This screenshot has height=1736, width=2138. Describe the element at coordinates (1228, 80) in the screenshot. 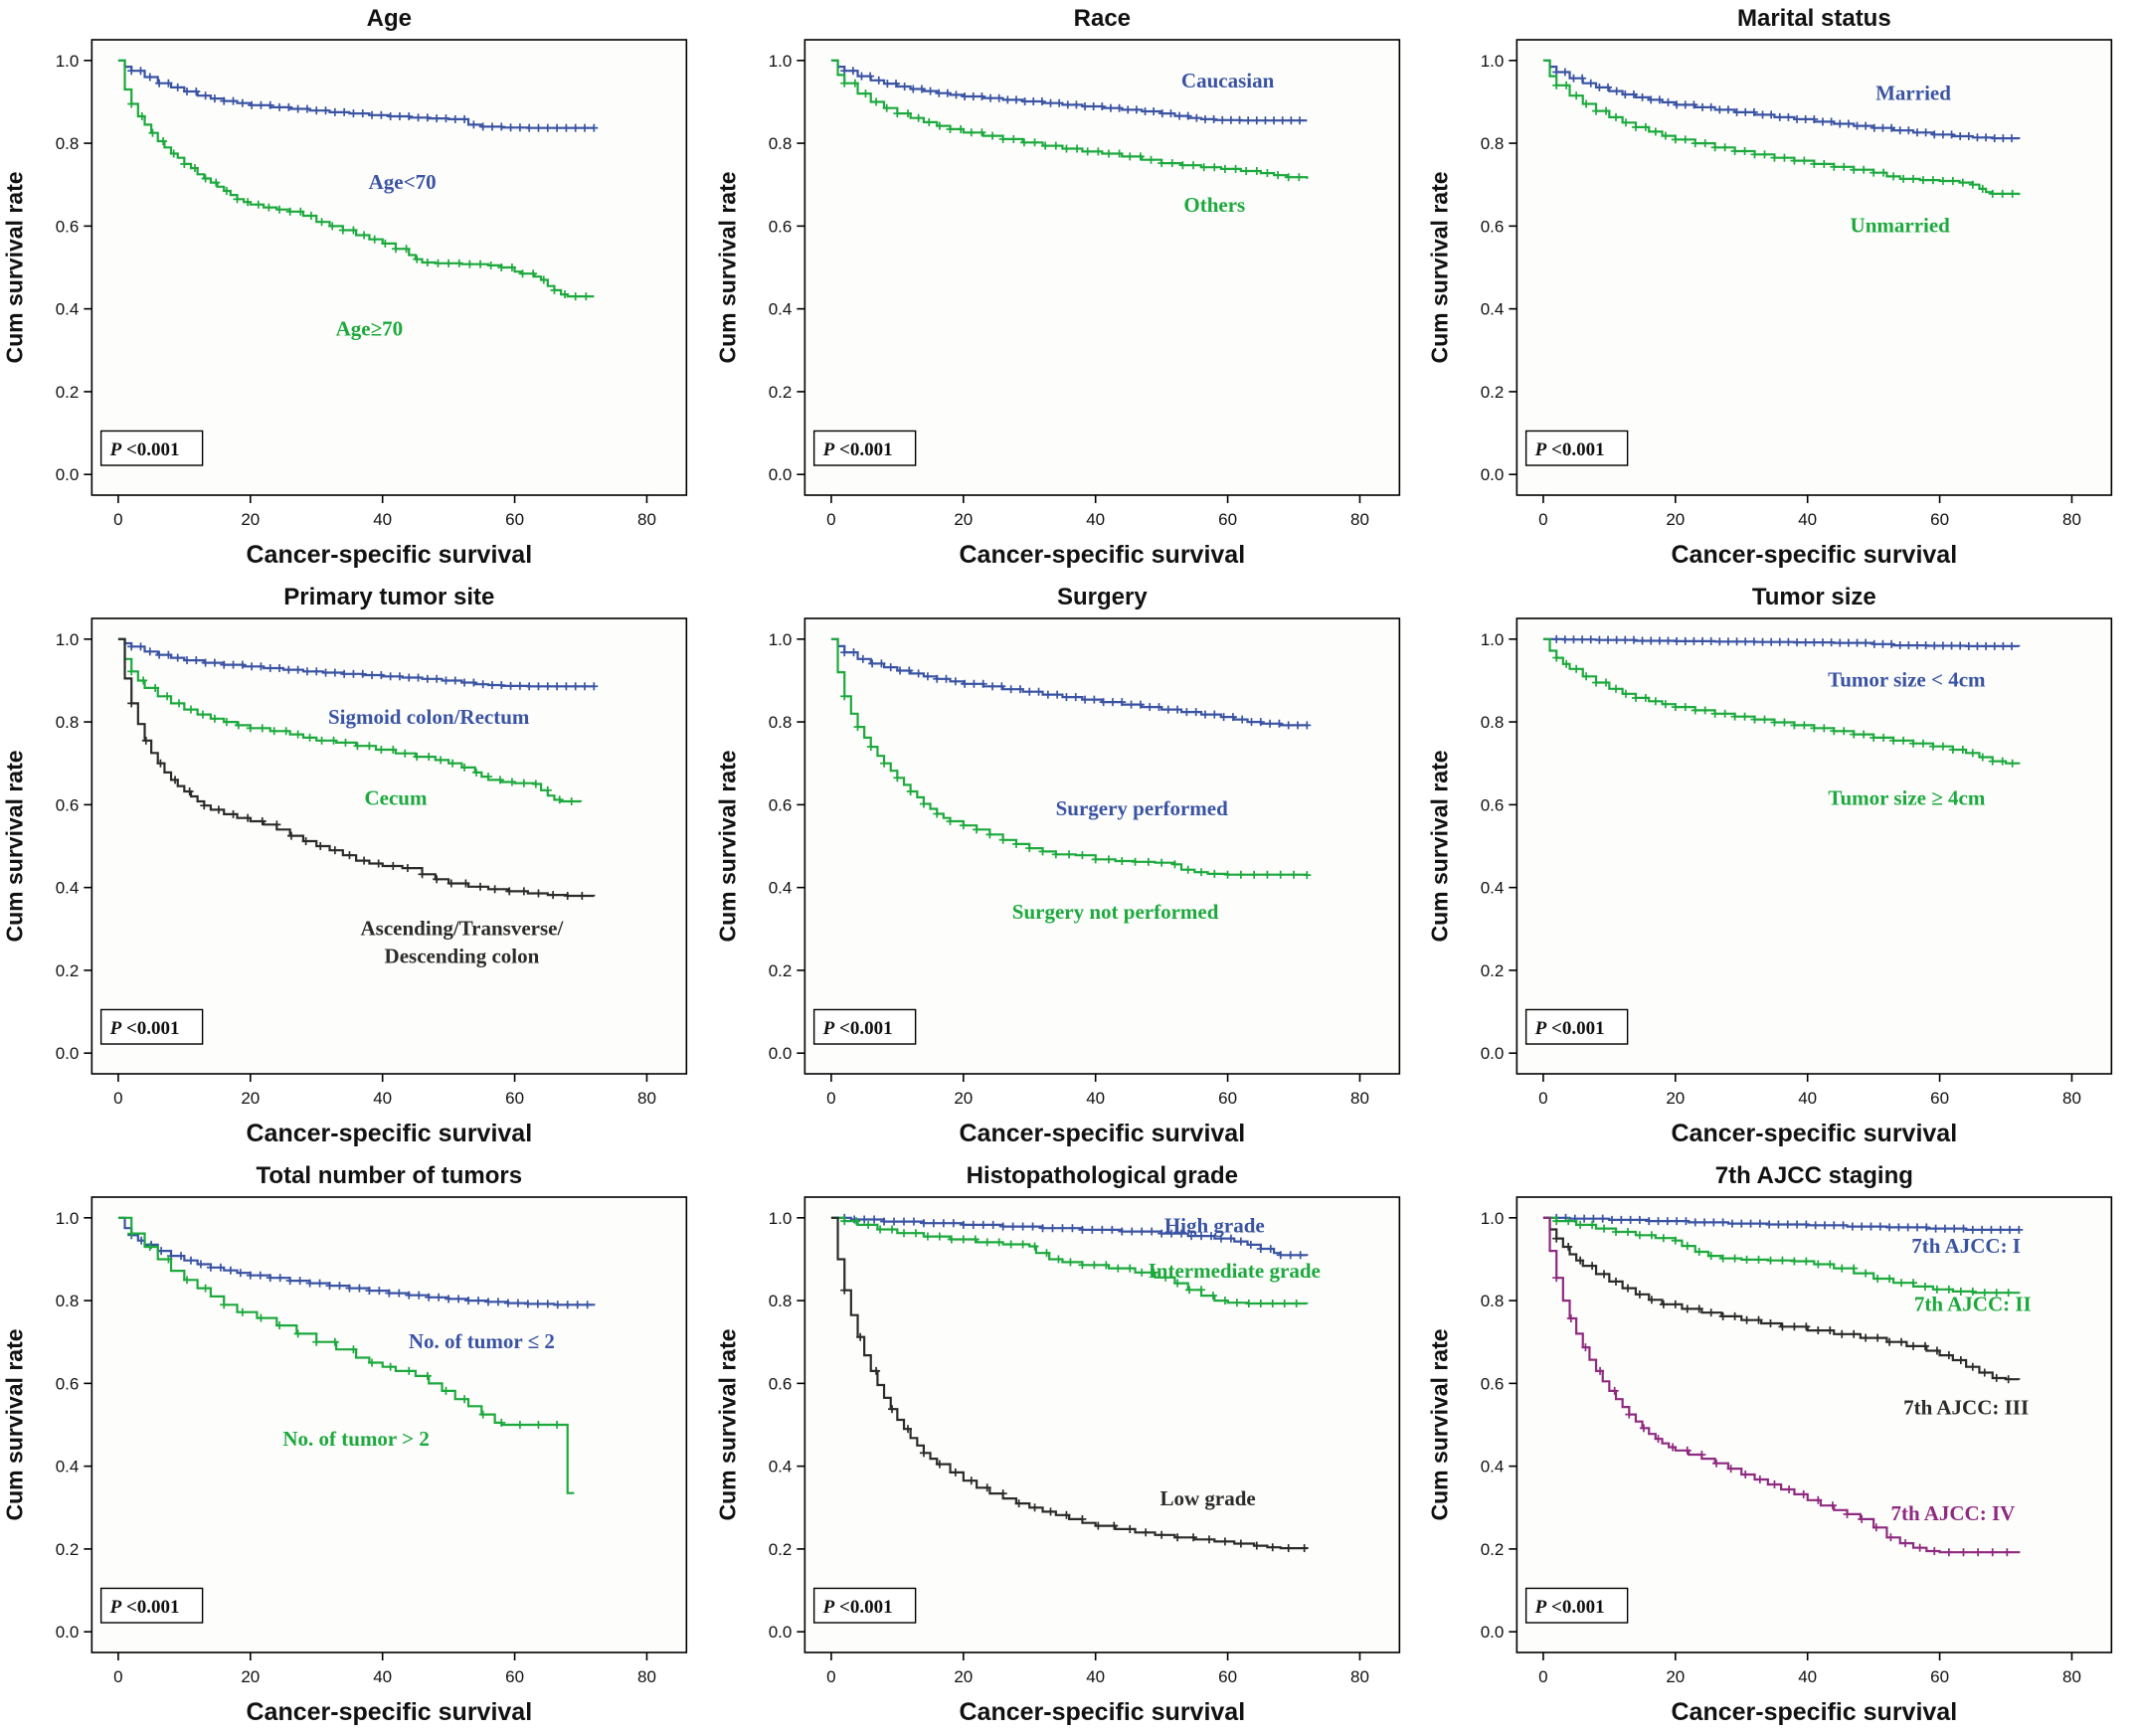

I see `curve-label: Caucasian` at that location.